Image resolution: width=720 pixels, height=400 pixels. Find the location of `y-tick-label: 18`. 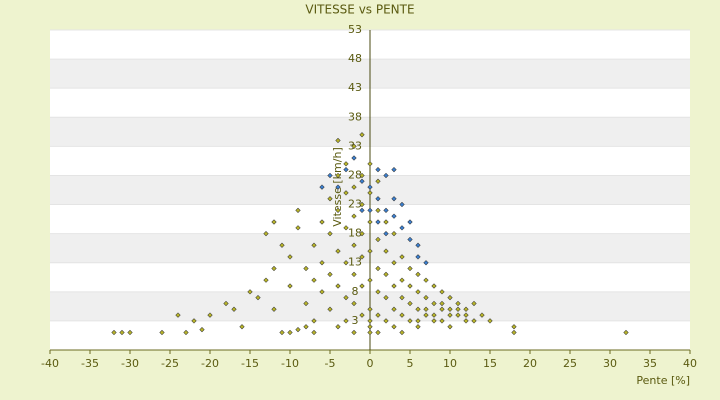

y-tick-label: 18 is located at coordinates (355, 233).